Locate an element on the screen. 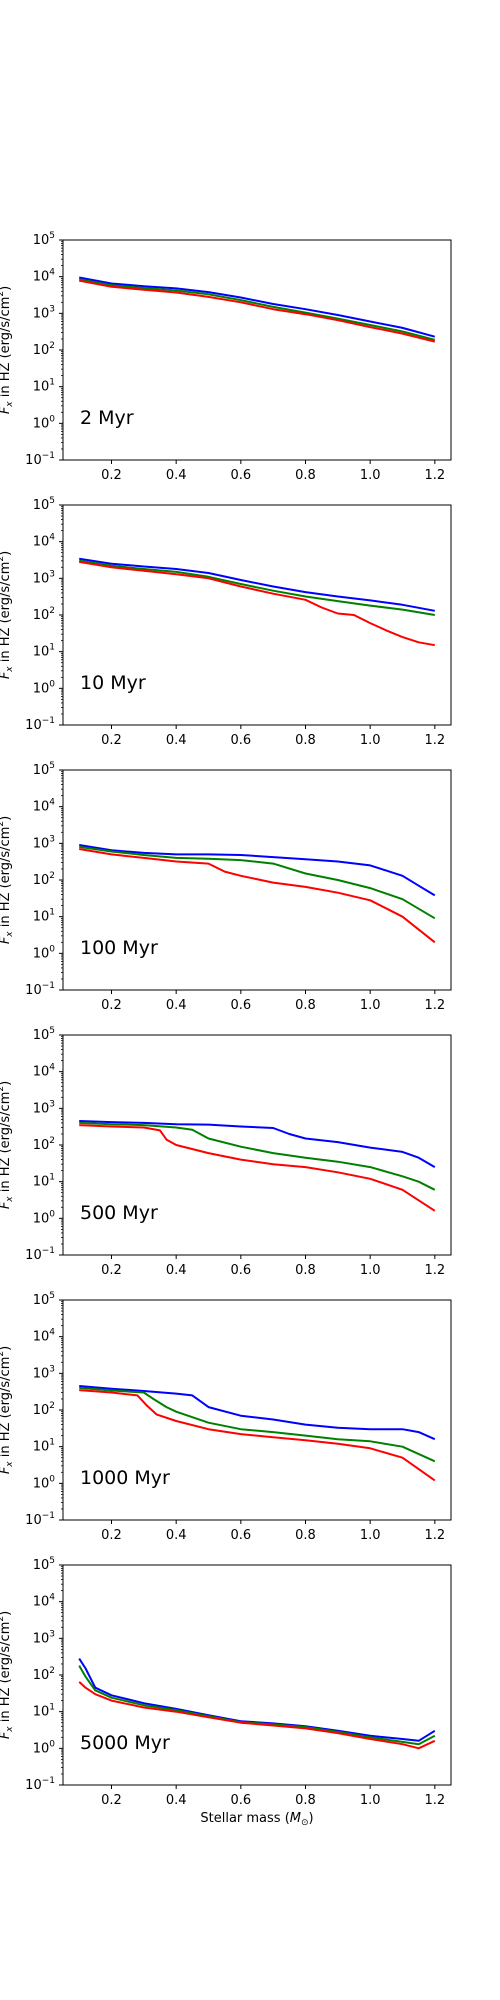  panel-age-label: 5000 Myr is located at coordinates (125, 1743).